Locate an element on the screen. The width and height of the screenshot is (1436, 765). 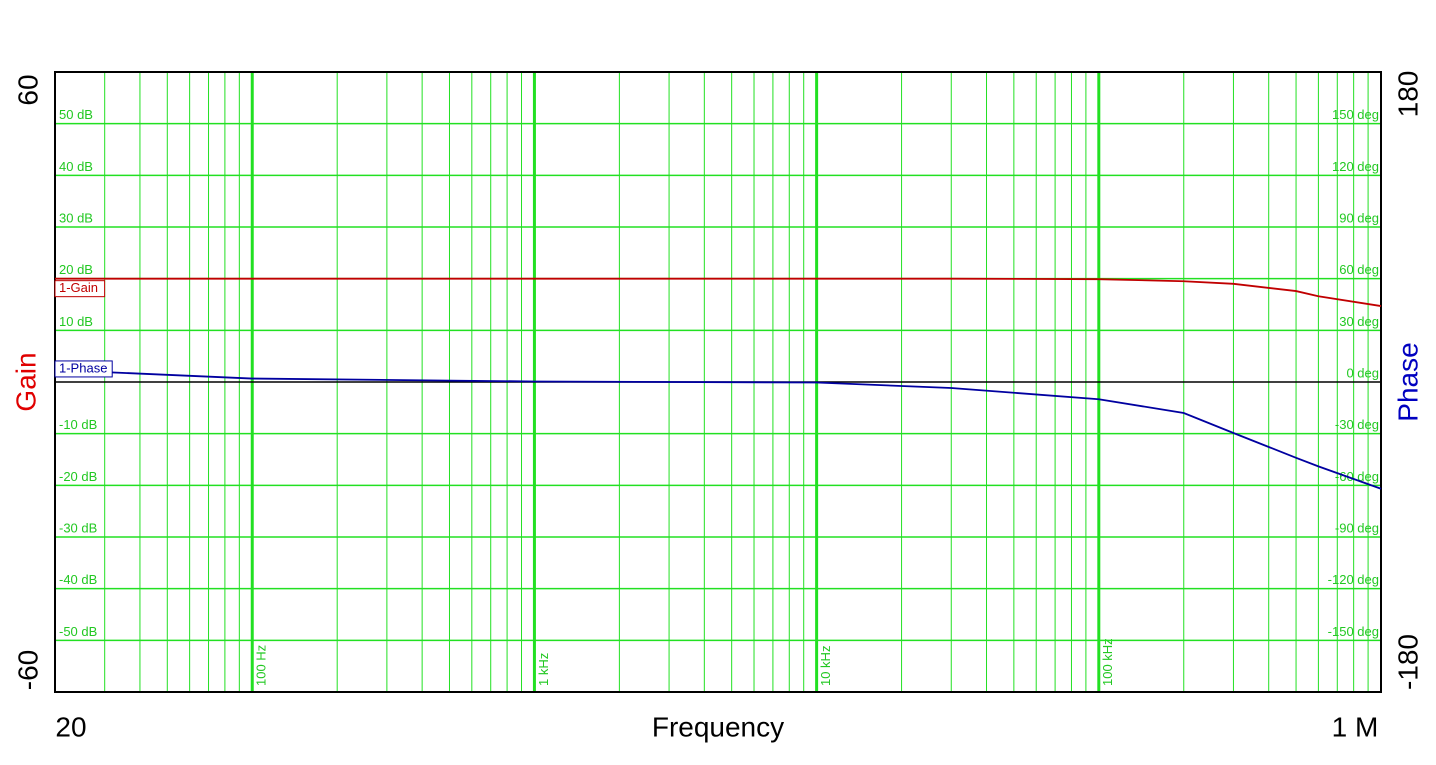
y-tick-label: 30 dB is located at coordinates (76, 217).